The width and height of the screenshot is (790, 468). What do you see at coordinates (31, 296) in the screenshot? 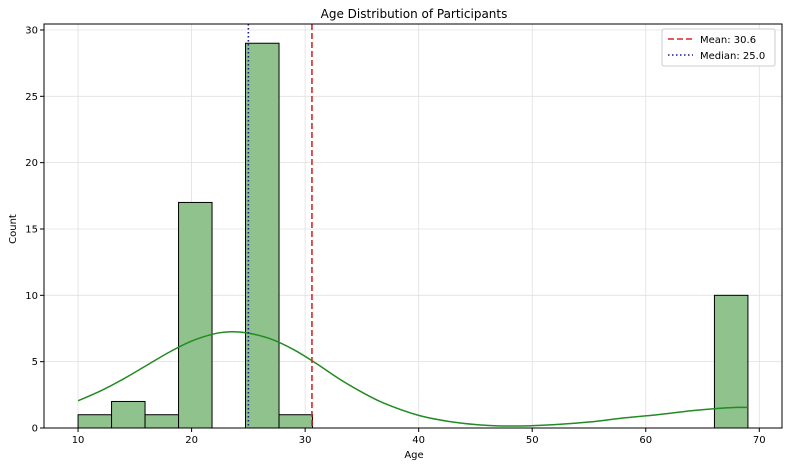
I see `y-tick-label: 10` at bounding box center [31, 296].